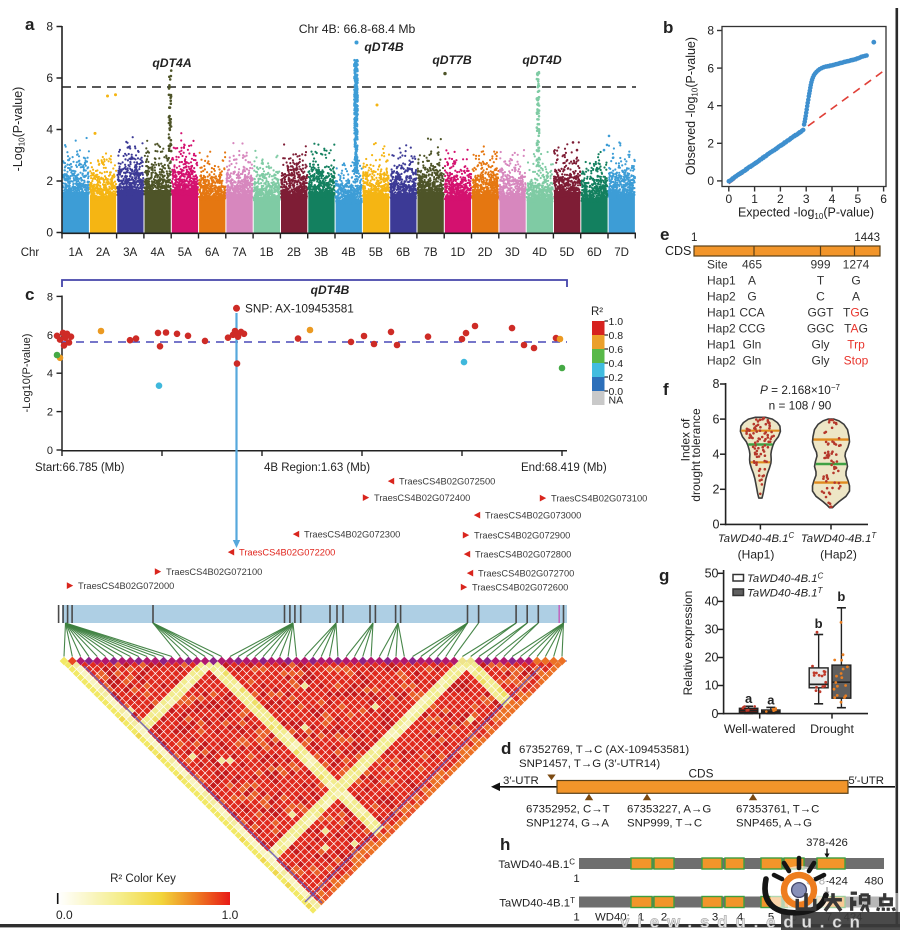  I want to click on svg-text: Drought, so click(832, 729).